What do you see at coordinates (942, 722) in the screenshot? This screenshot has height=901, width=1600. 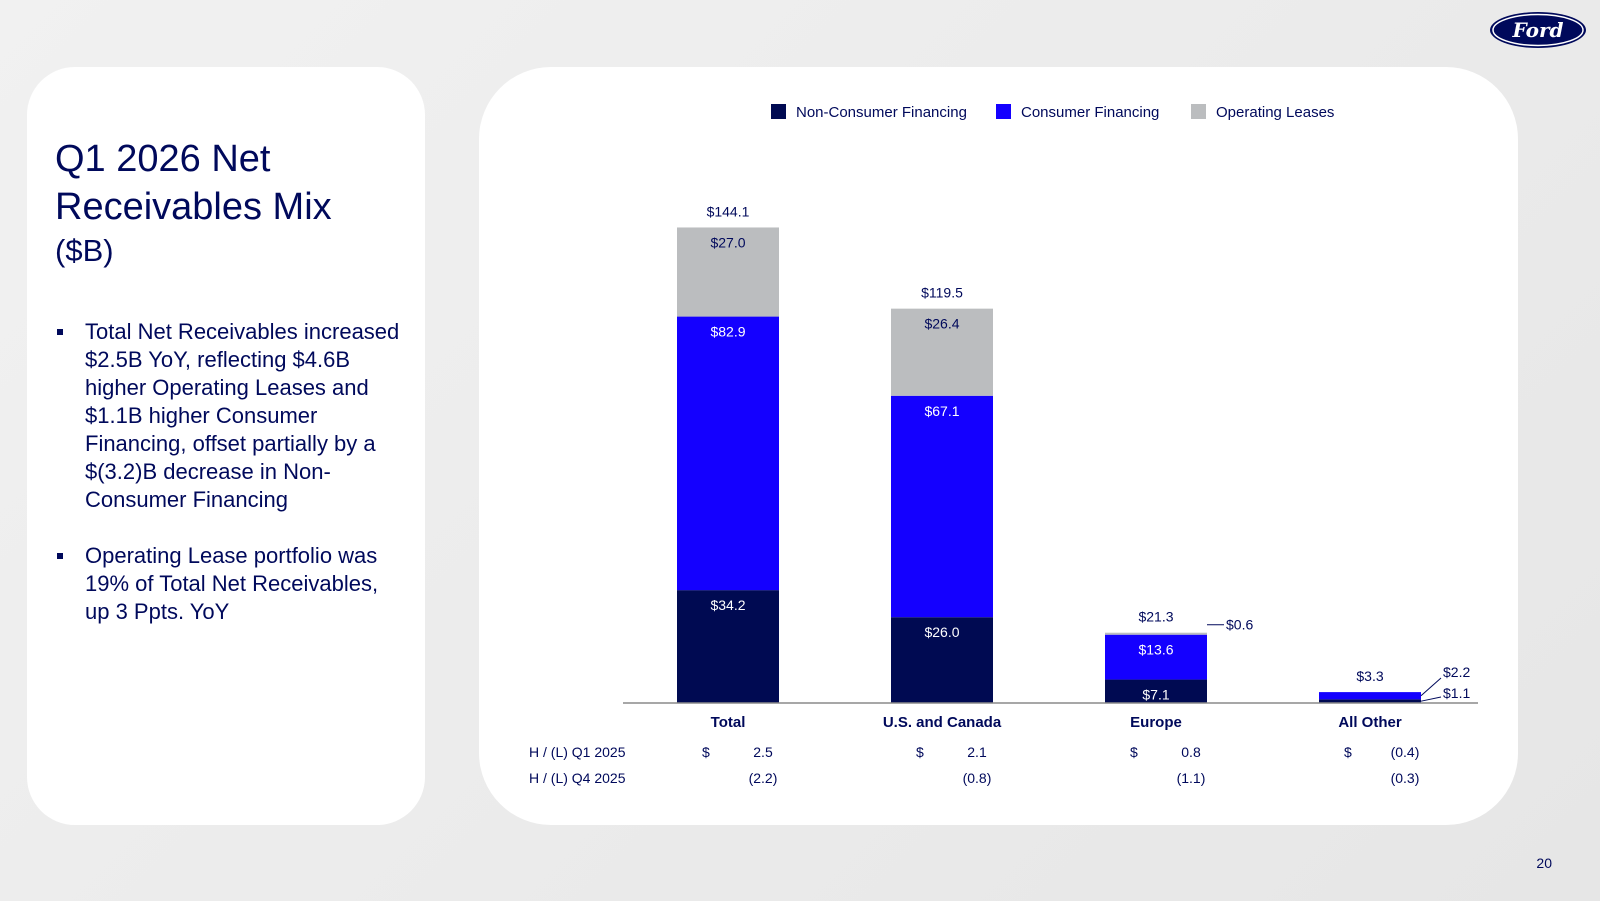 I see `category-label: U.S. and Canada` at bounding box center [942, 722].